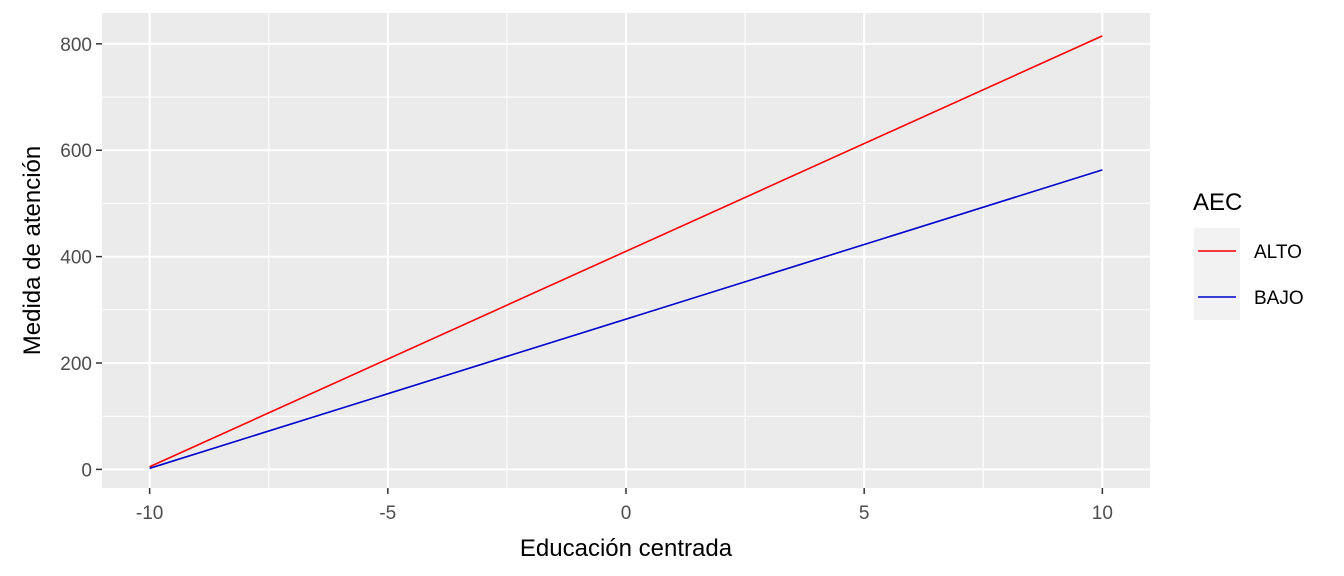 Image resolution: width=1344 pixels, height=576 pixels. I want to click on x-tick-label: 0, so click(626, 513).